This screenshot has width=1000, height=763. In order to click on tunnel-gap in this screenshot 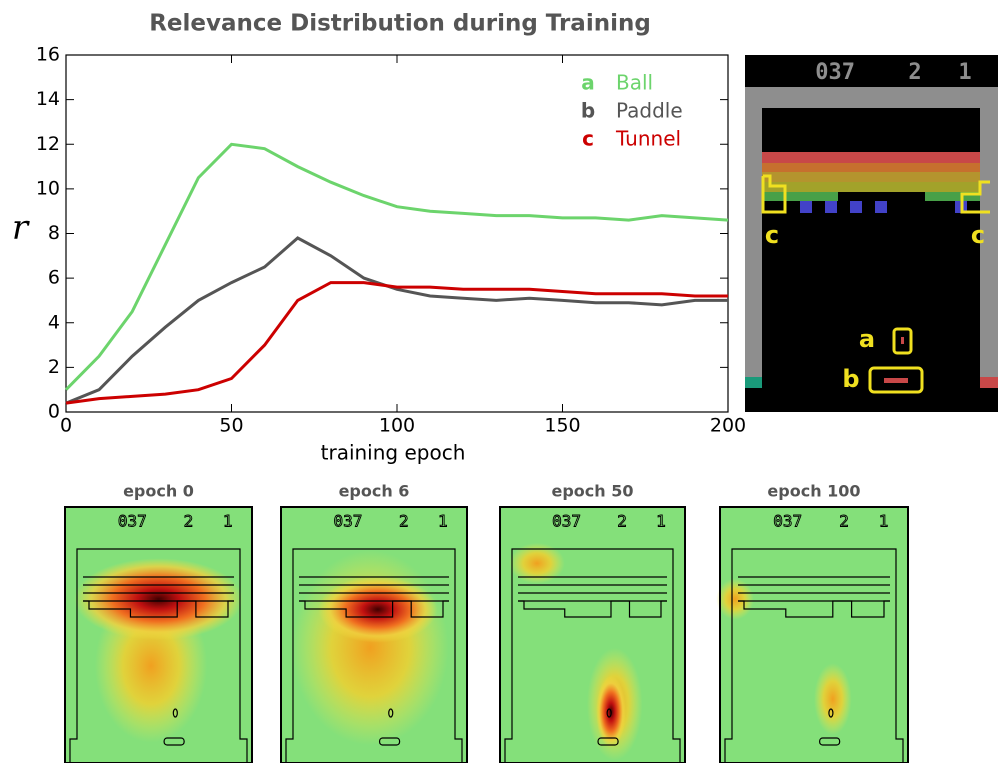, I will do `click(844, 196)`.